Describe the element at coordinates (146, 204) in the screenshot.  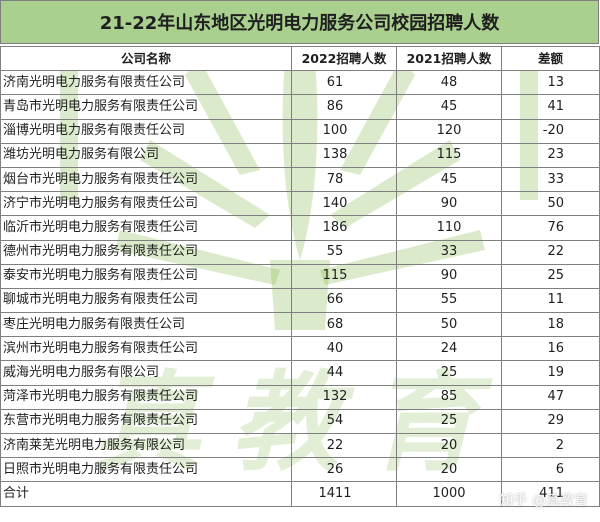
I see `company-name-cell: 济宁市光明电力服务有限责任公司` at that location.